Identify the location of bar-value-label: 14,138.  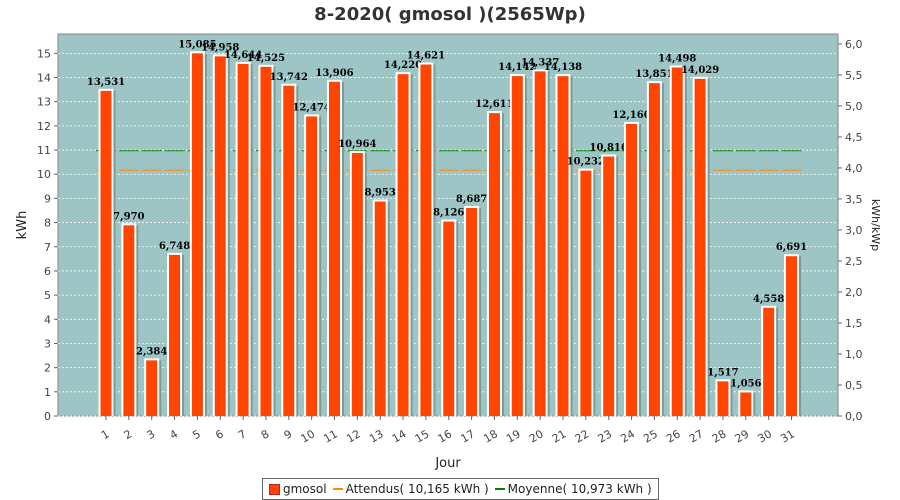
(563, 67).